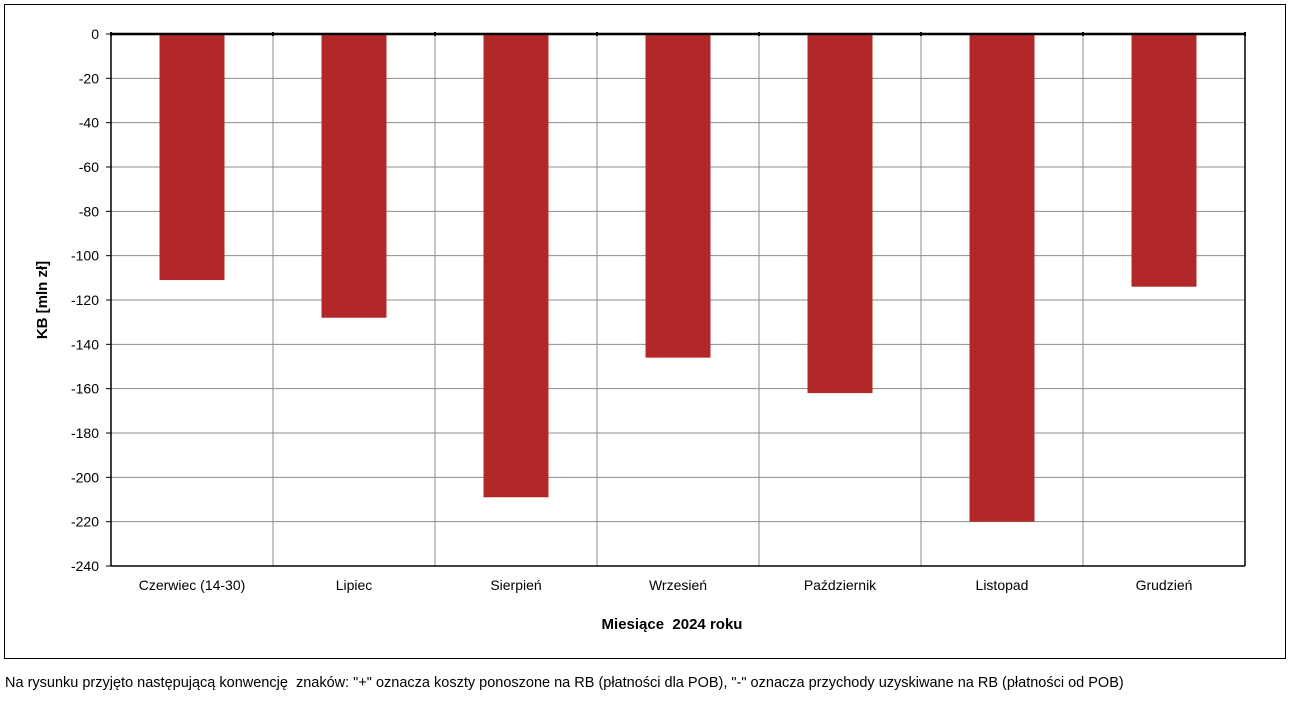 The height and width of the screenshot is (704, 1293). I want to click on y-tick-label: -80, so click(89, 211).